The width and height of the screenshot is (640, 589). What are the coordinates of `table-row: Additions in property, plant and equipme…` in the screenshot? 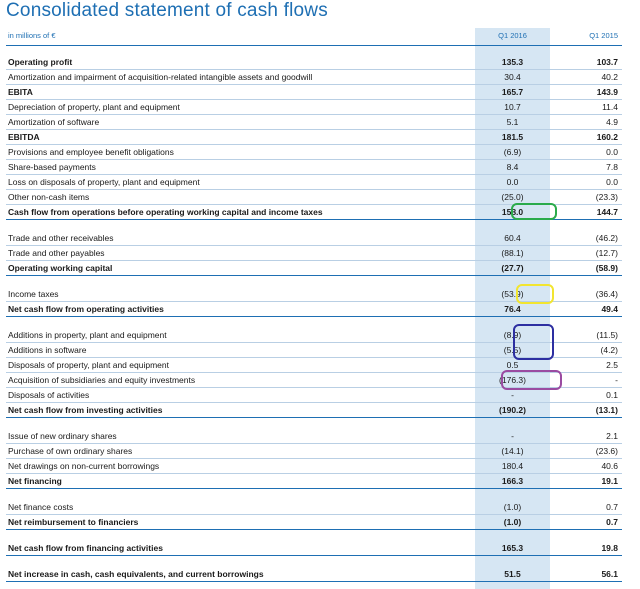 It's located at (314, 335).